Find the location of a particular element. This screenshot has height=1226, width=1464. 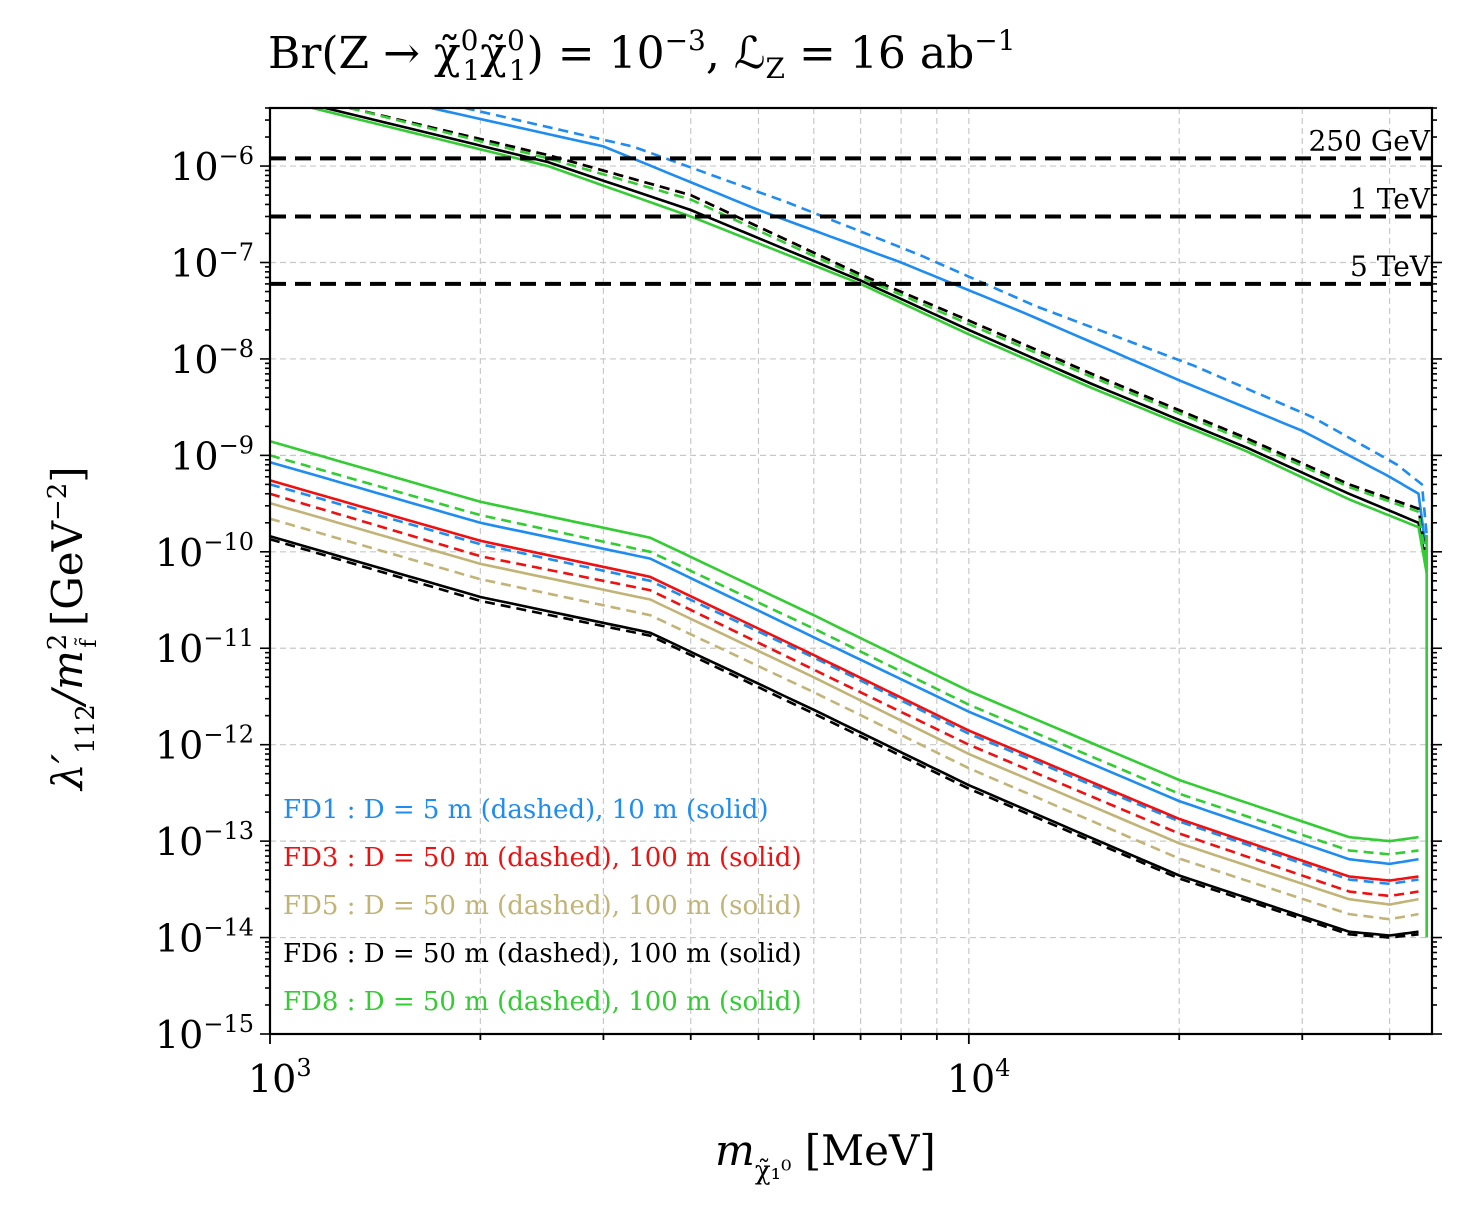

y-tick-label: 10⁻¹⁴ is located at coordinates (204, 937).